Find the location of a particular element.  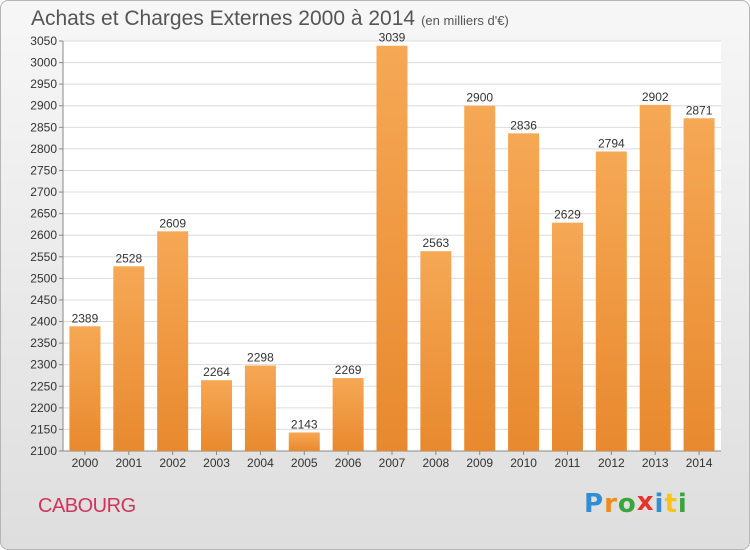

x-tick-label: 2009 is located at coordinates (479, 463).